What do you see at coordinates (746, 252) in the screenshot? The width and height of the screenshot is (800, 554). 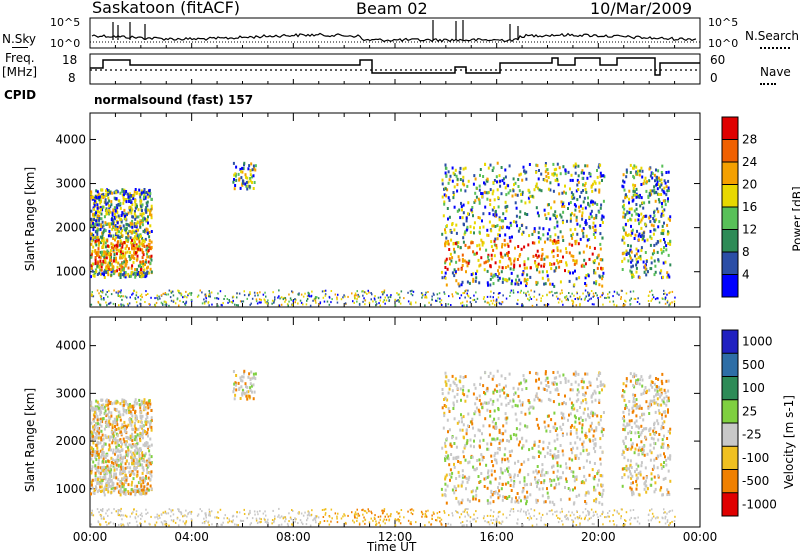 I see `power-colorbar-label-1: 8` at bounding box center [746, 252].